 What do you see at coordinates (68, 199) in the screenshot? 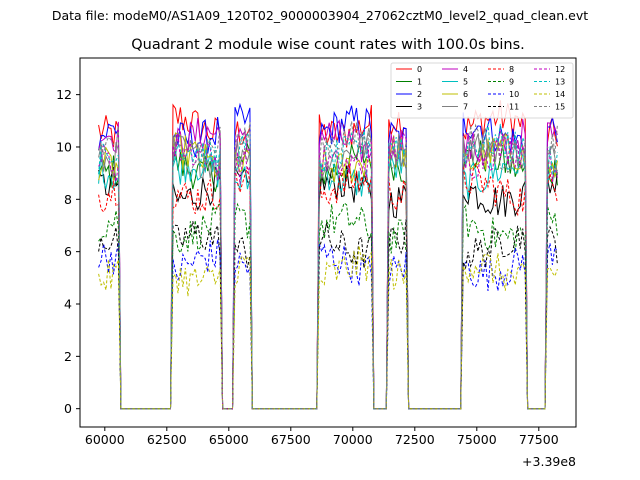
I see `y-tick-label: 8` at bounding box center [68, 199].